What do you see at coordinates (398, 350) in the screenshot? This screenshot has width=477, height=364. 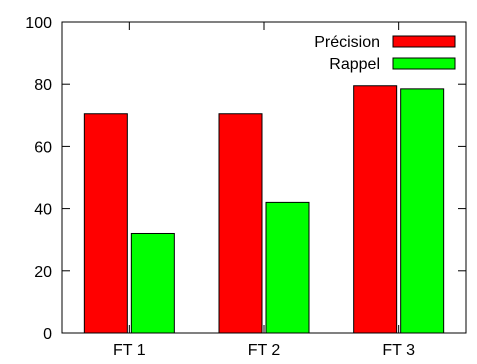 I see `x-tick-label: FT 3` at bounding box center [398, 350].